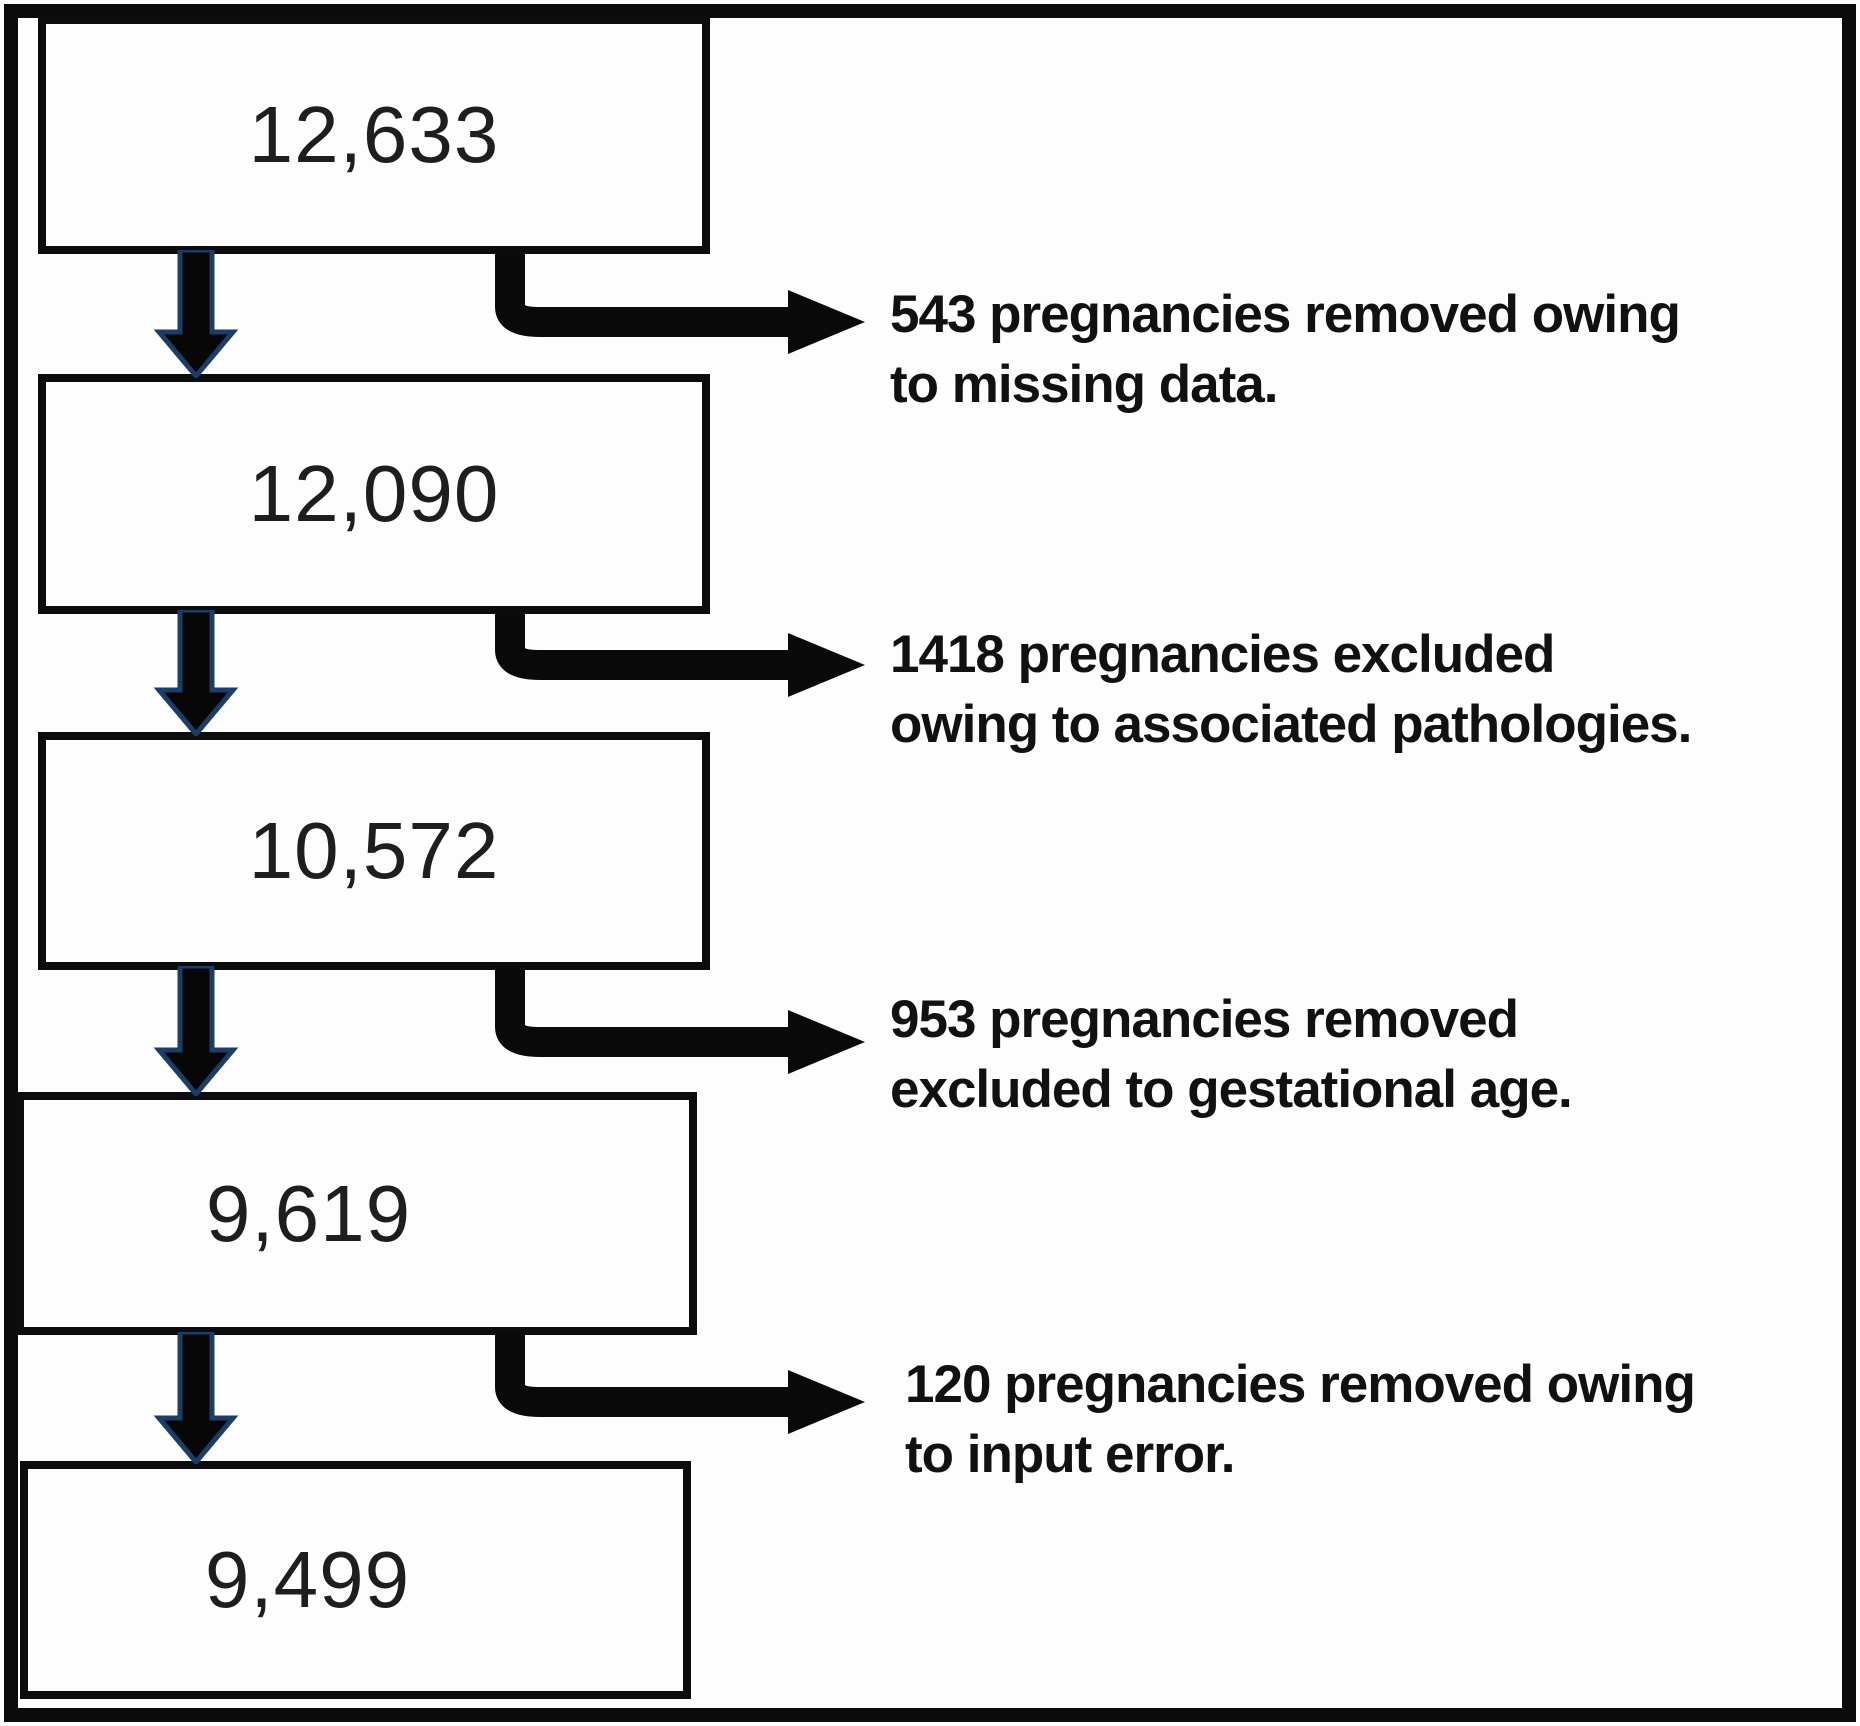  I want to click on exclusion-note-3-line2: excluded to gestational age., so click(1231, 1089).